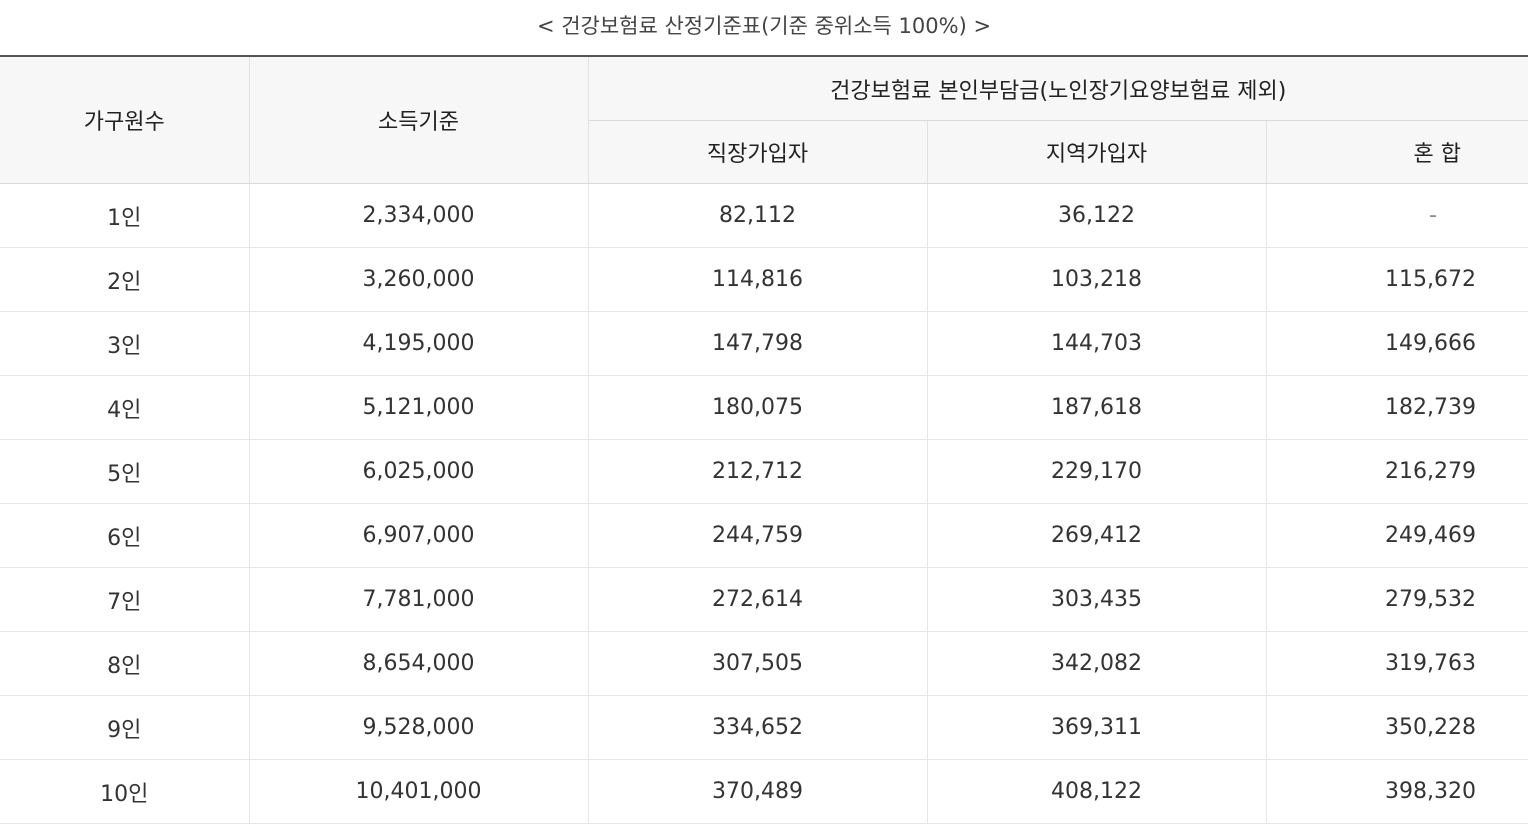 The height and width of the screenshot is (828, 1528). I want to click on cell-workplace: 180,075, so click(758, 407).